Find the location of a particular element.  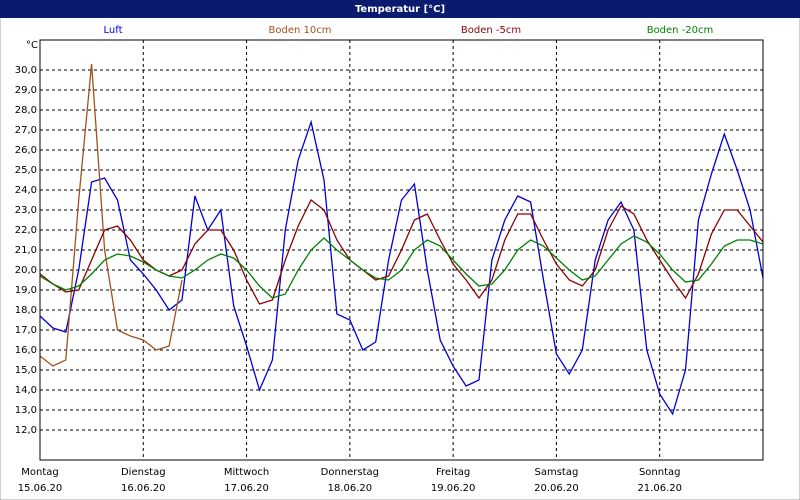

y-tick-label: 25,0 is located at coordinates (26, 170).